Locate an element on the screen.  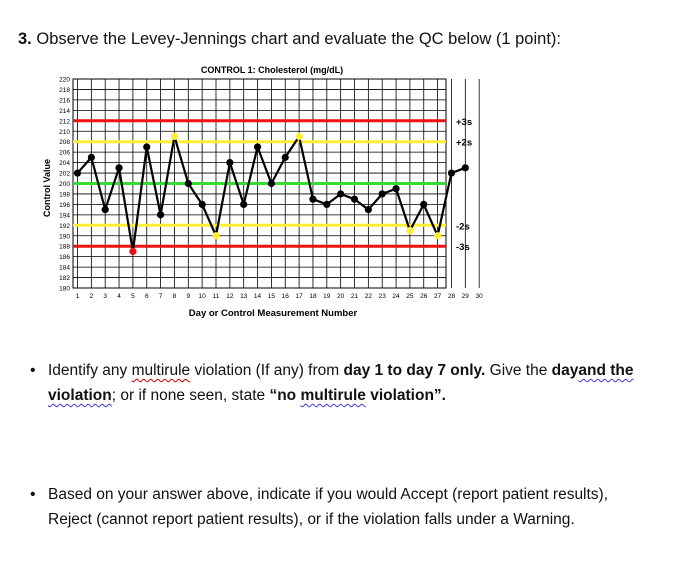
x-tick-label: 14 is located at coordinates (258, 296).